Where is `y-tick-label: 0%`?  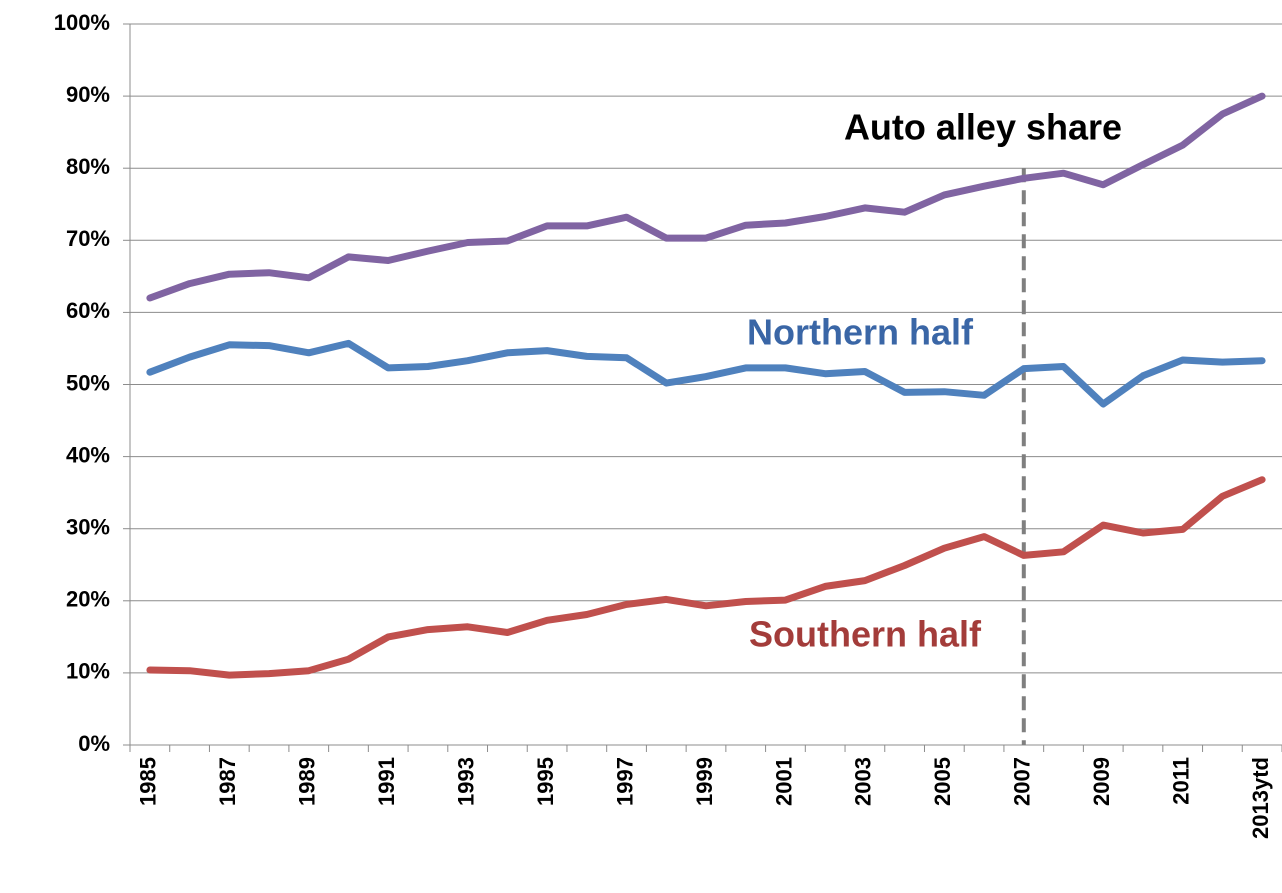 y-tick-label: 0% is located at coordinates (94, 743).